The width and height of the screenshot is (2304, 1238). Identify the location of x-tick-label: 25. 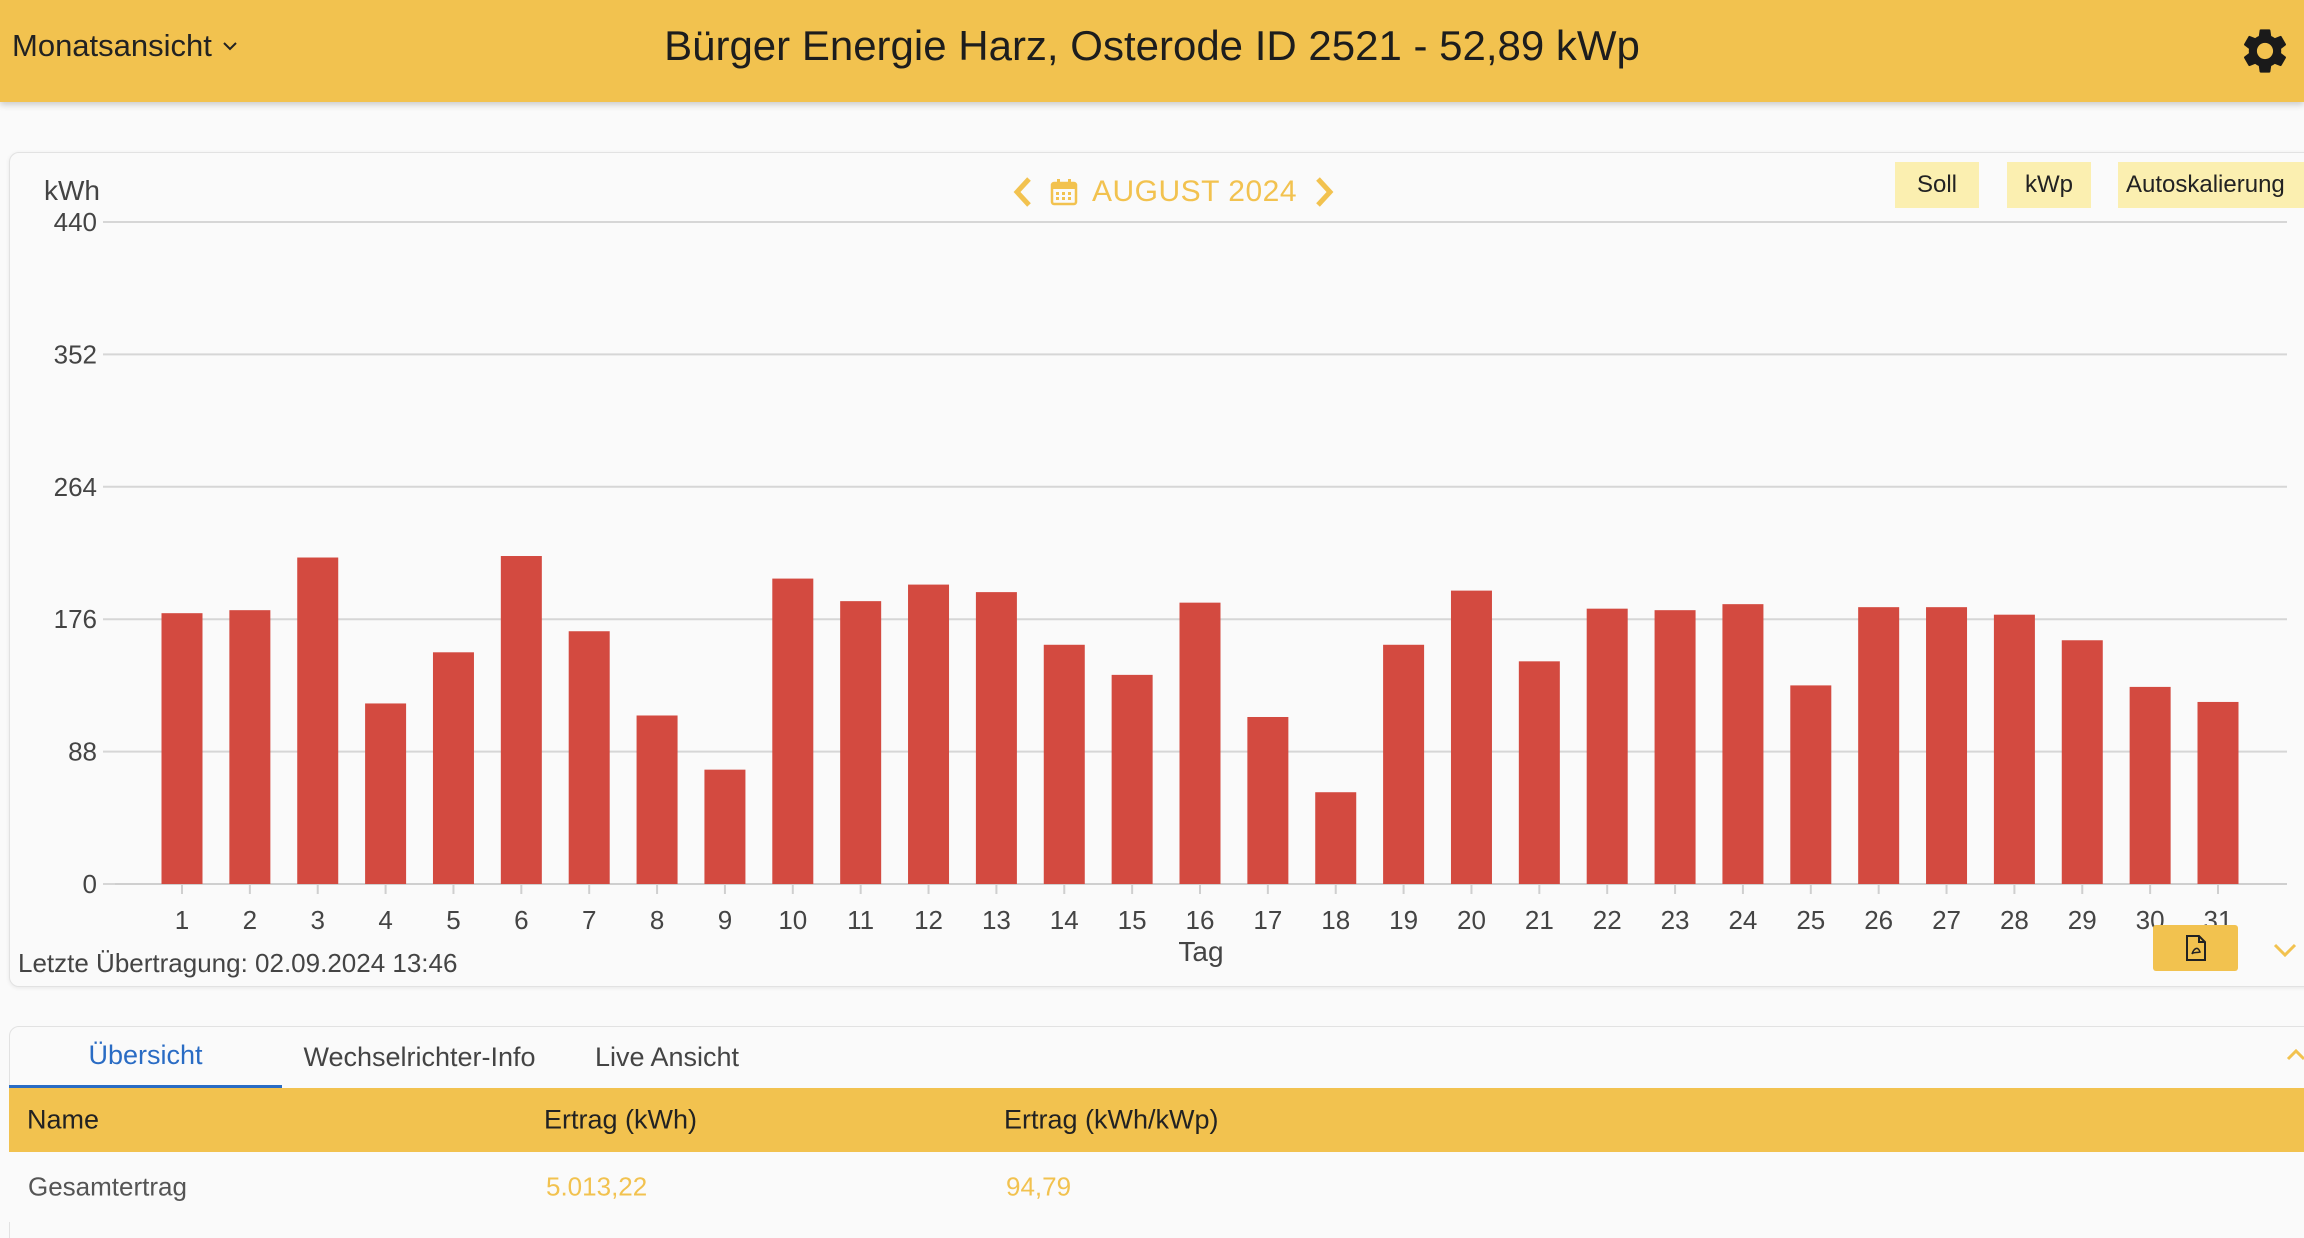
(1810, 920).